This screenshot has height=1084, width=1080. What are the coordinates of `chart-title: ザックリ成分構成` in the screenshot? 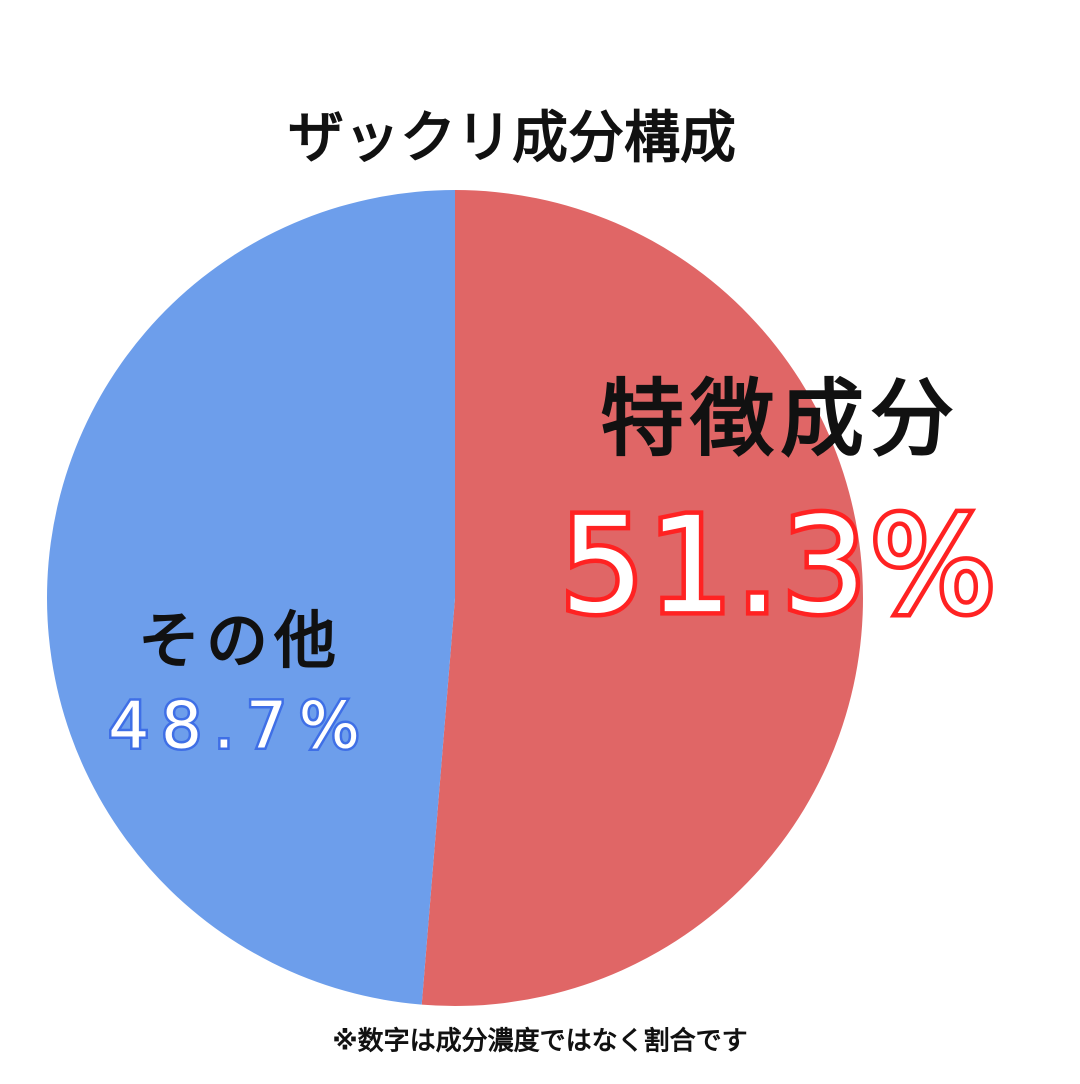 It's located at (512, 138).